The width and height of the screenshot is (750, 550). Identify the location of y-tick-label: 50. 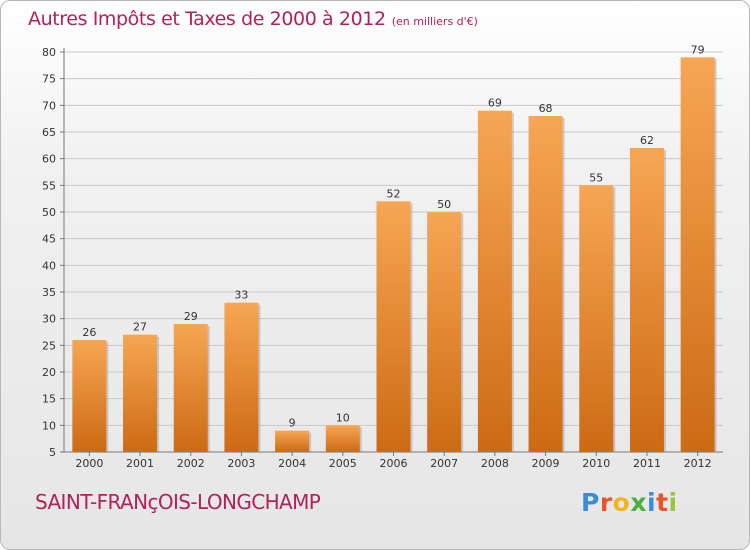
(49, 212).